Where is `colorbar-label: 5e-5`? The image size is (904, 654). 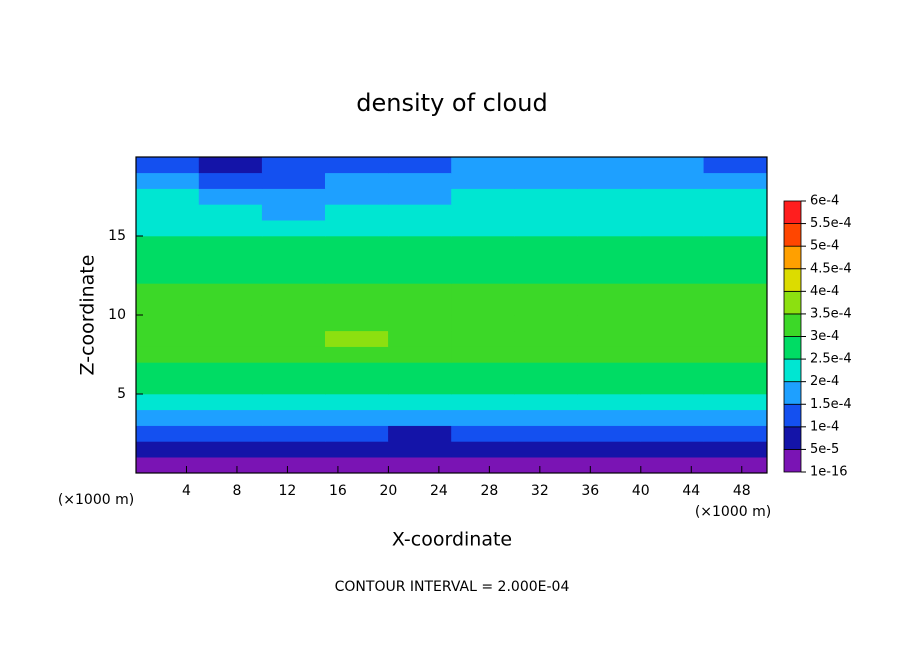
colorbar-label: 5e-5 is located at coordinates (824, 449).